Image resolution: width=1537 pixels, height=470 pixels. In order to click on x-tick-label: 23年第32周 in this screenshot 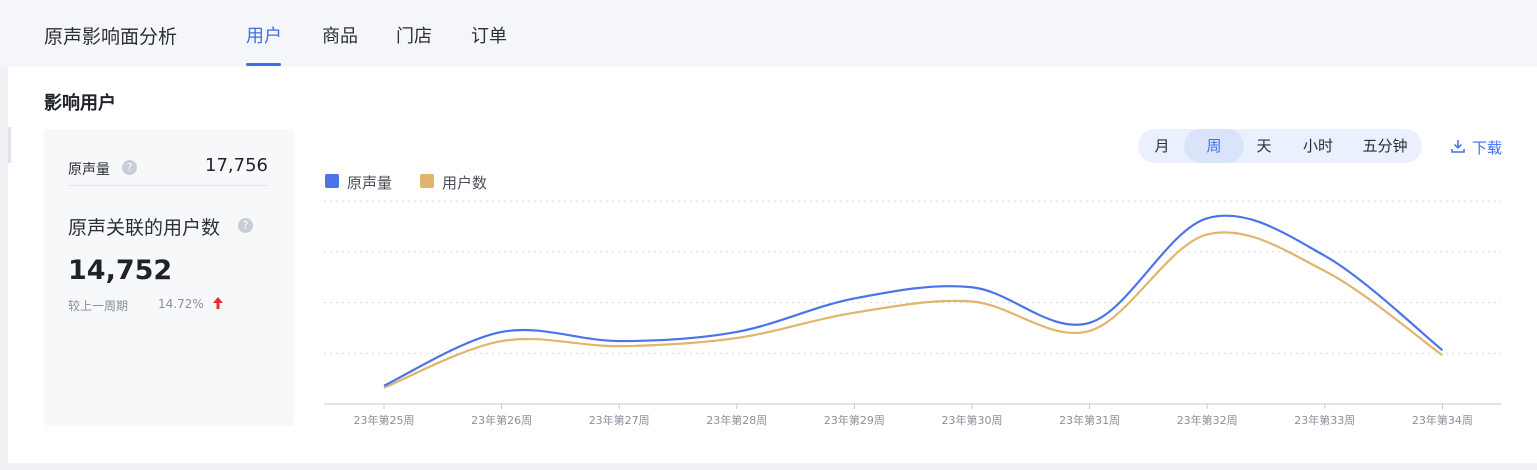, I will do `click(1207, 420)`.